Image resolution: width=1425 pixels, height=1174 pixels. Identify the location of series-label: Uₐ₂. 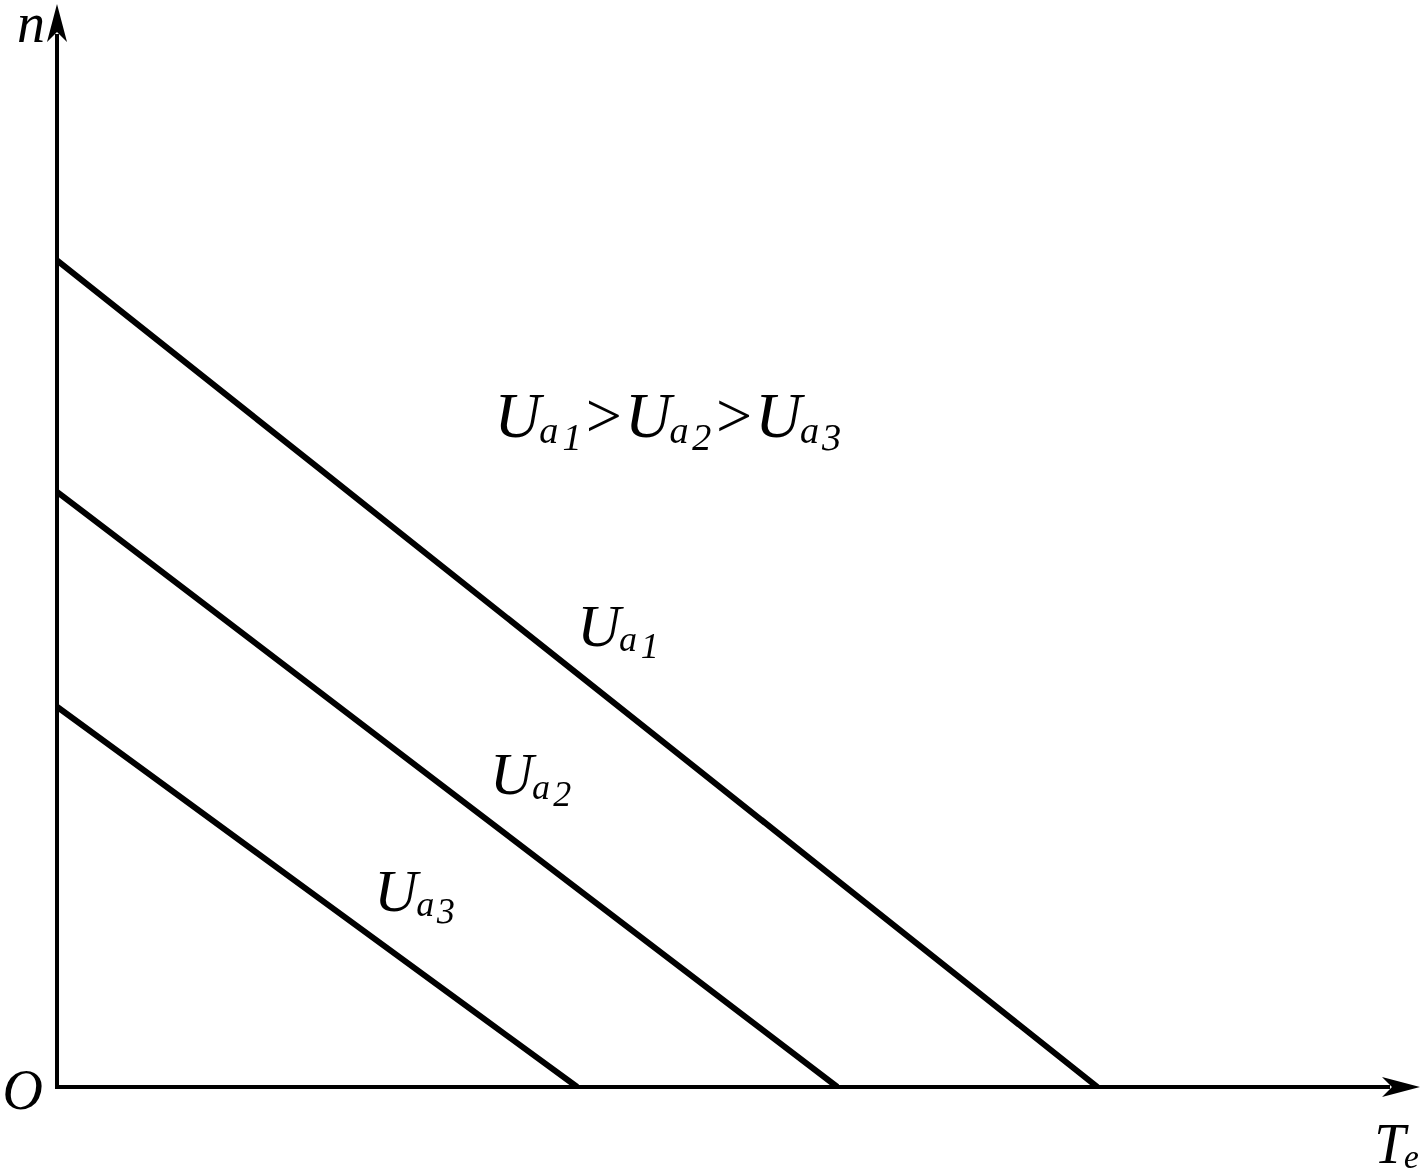
(531, 774).